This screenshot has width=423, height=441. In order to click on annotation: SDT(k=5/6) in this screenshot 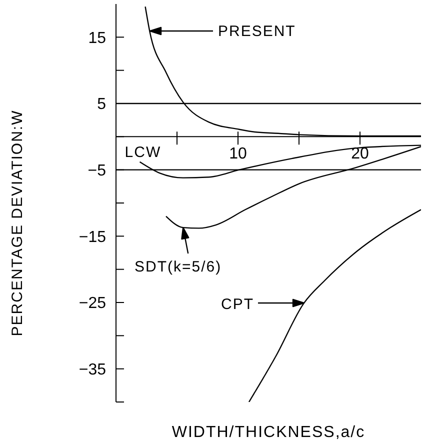, I will do `click(178, 267)`.